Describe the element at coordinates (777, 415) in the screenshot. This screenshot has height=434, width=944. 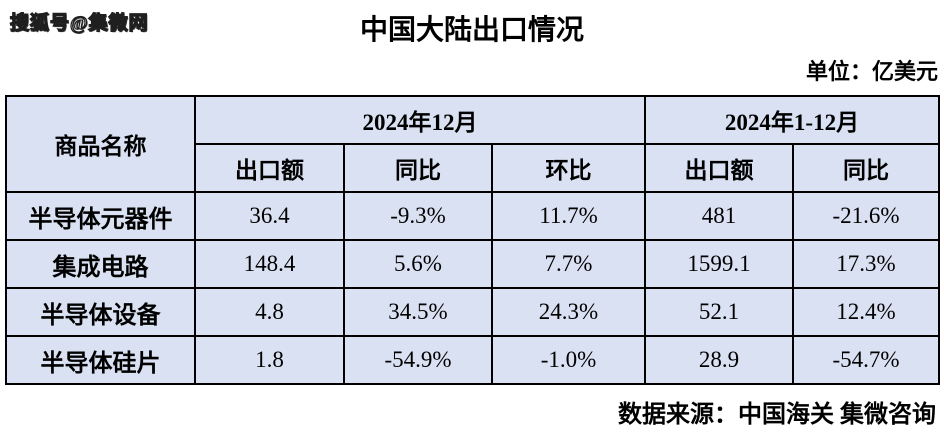
I see `source-label: 数据来源：中国海关 集微咨询` at that location.